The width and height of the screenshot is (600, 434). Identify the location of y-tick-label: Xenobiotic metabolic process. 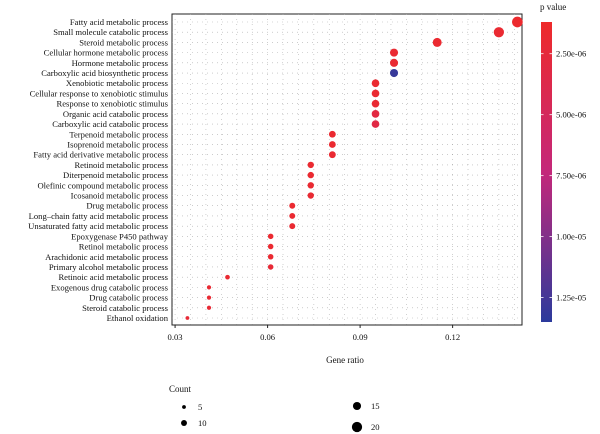
(117, 83).